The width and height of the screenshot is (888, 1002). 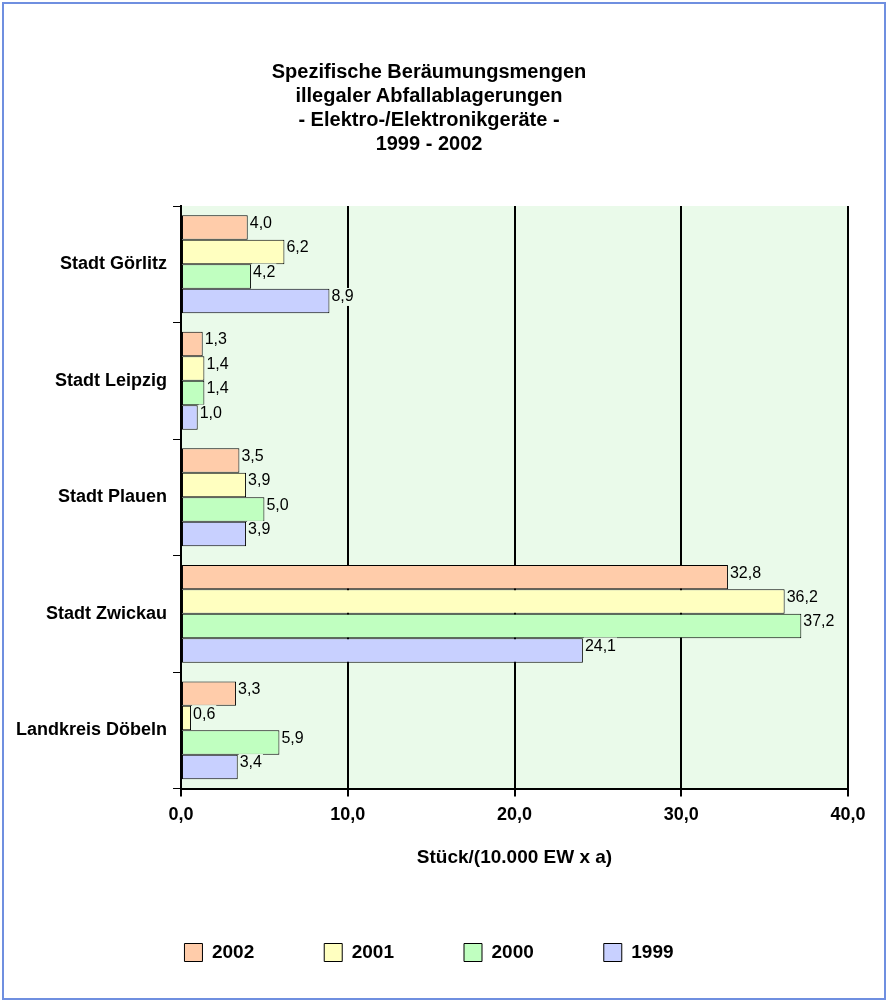 What do you see at coordinates (348, 814) in the screenshot?
I see `x-tick-label: 10,0` at bounding box center [348, 814].